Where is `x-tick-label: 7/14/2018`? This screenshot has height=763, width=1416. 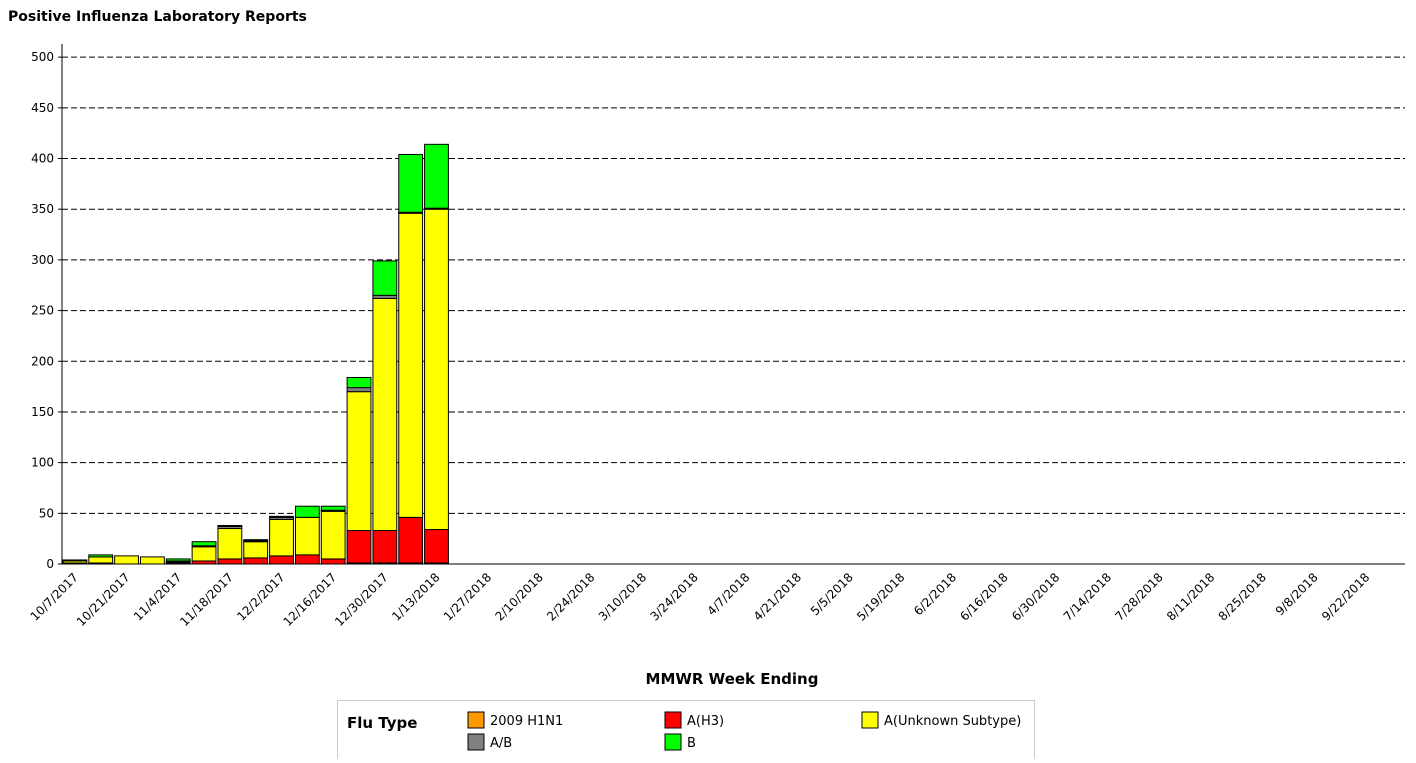
x-tick-label: 7/14/2018 is located at coordinates (1087, 596).